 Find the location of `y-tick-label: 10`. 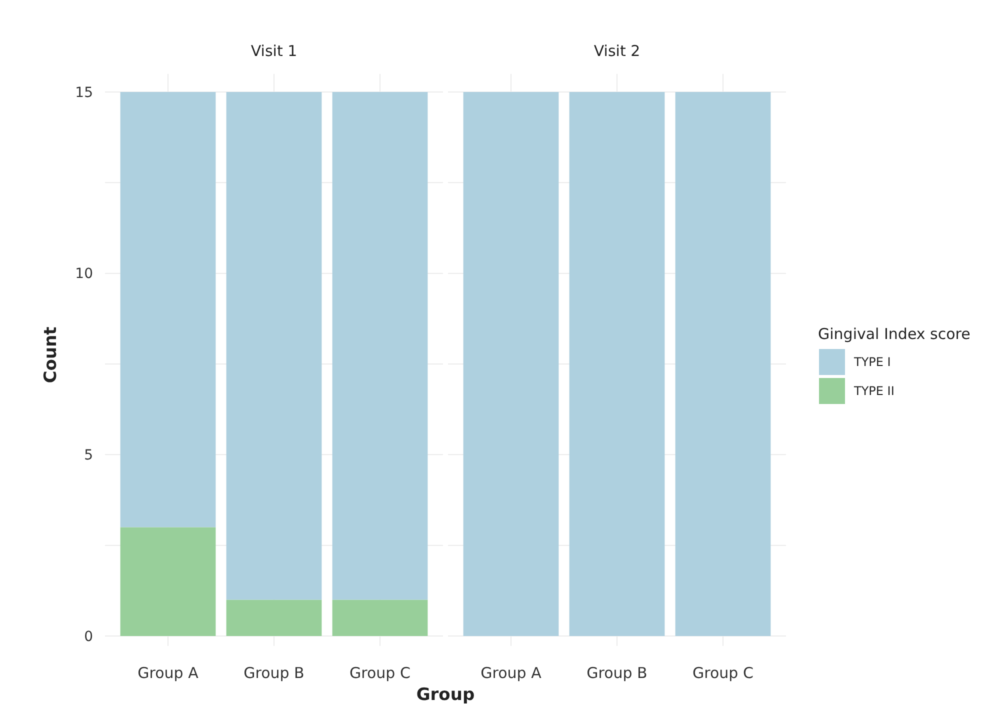

y-tick-label: 10 is located at coordinates (84, 274).